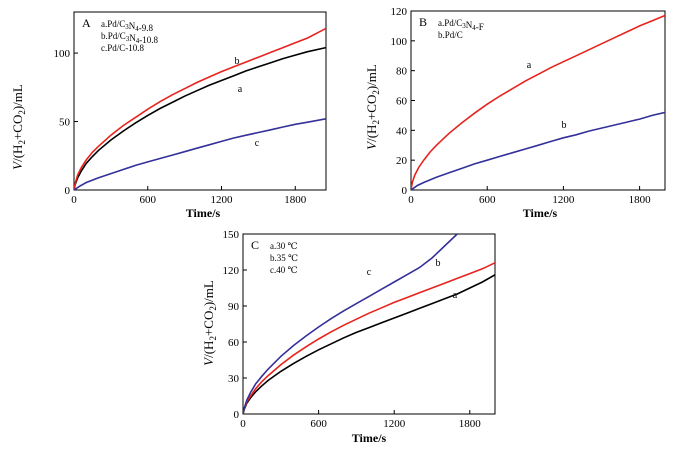 Image resolution: width=700 pixels, height=459 pixels. I want to click on y-tick-label: 20, so click(402, 161).